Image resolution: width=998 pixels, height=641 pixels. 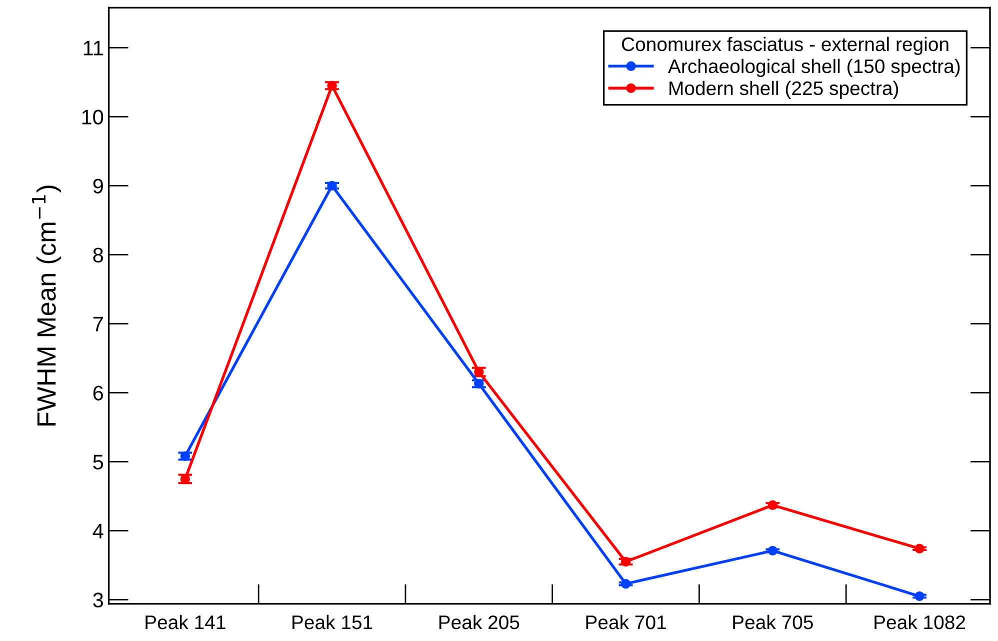 What do you see at coordinates (784, 90) in the screenshot?
I see `legend-label: Modern shell (225 spectra)` at bounding box center [784, 90].